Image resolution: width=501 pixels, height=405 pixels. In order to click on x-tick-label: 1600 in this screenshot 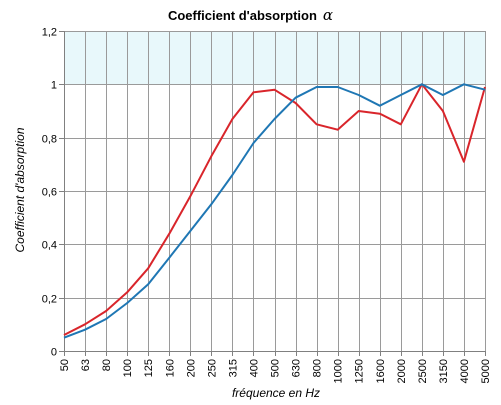, I will do `click(381, 371)`.